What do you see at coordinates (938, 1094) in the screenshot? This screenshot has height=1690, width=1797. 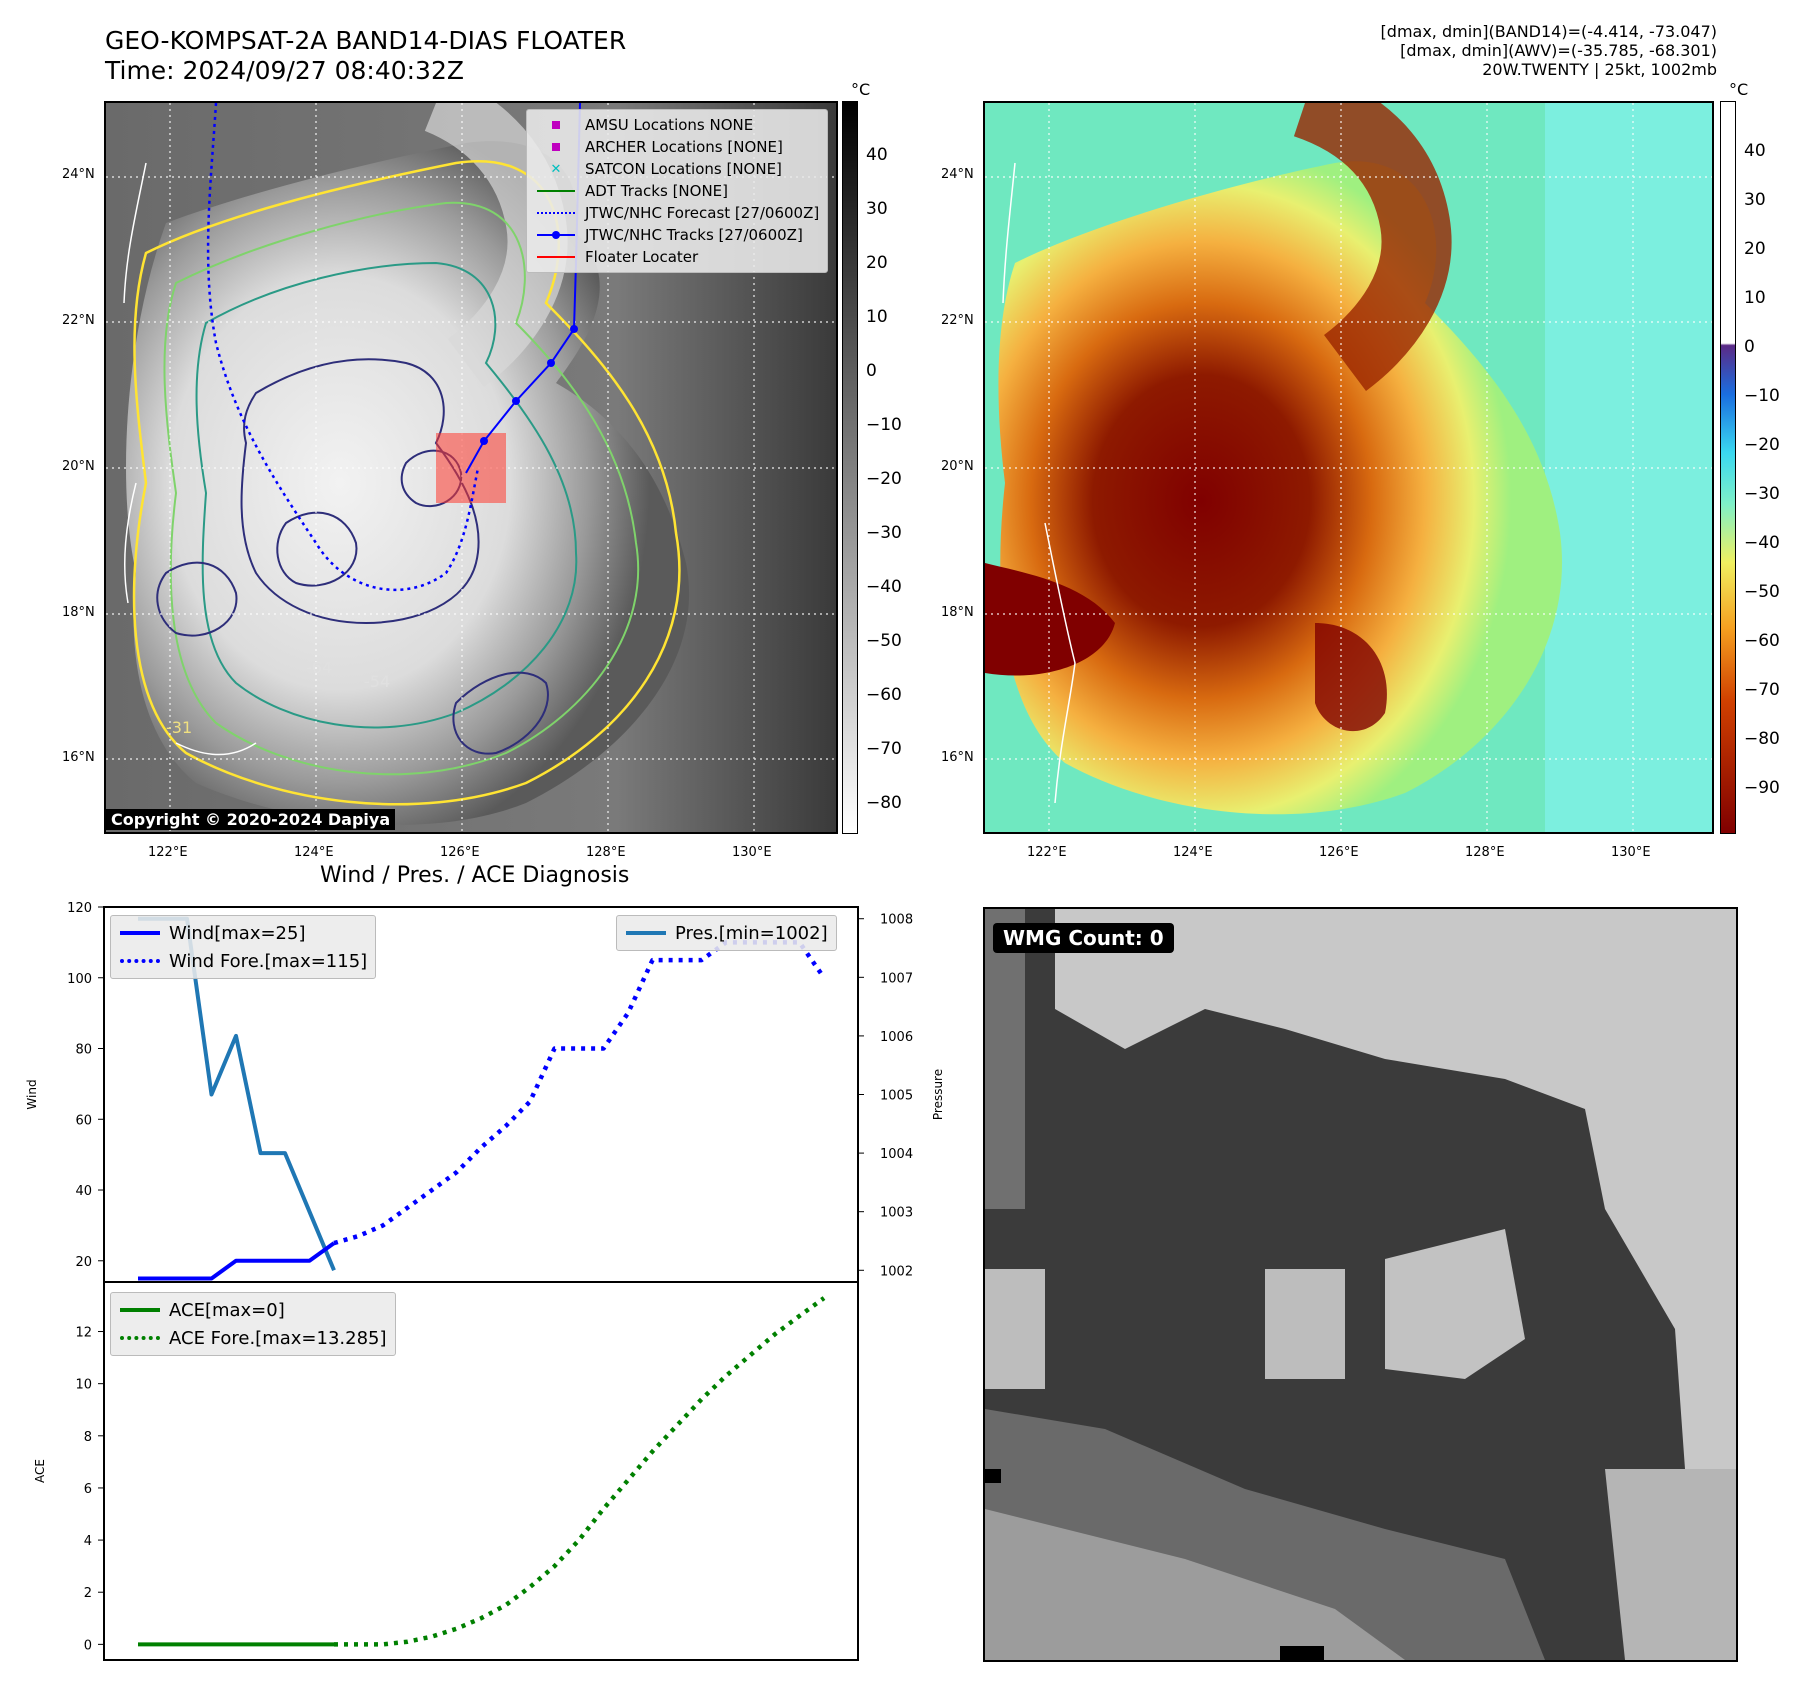 I see `pressure-axis-label: Pressure` at bounding box center [938, 1094].